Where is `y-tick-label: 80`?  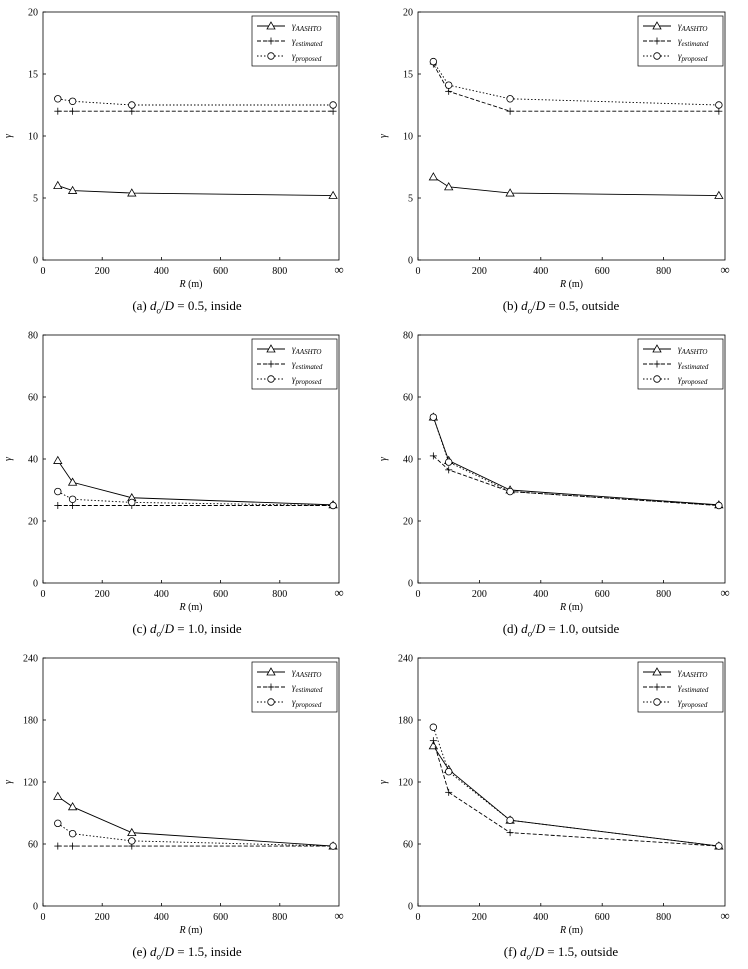
y-tick-label: 80 is located at coordinates (33, 336).